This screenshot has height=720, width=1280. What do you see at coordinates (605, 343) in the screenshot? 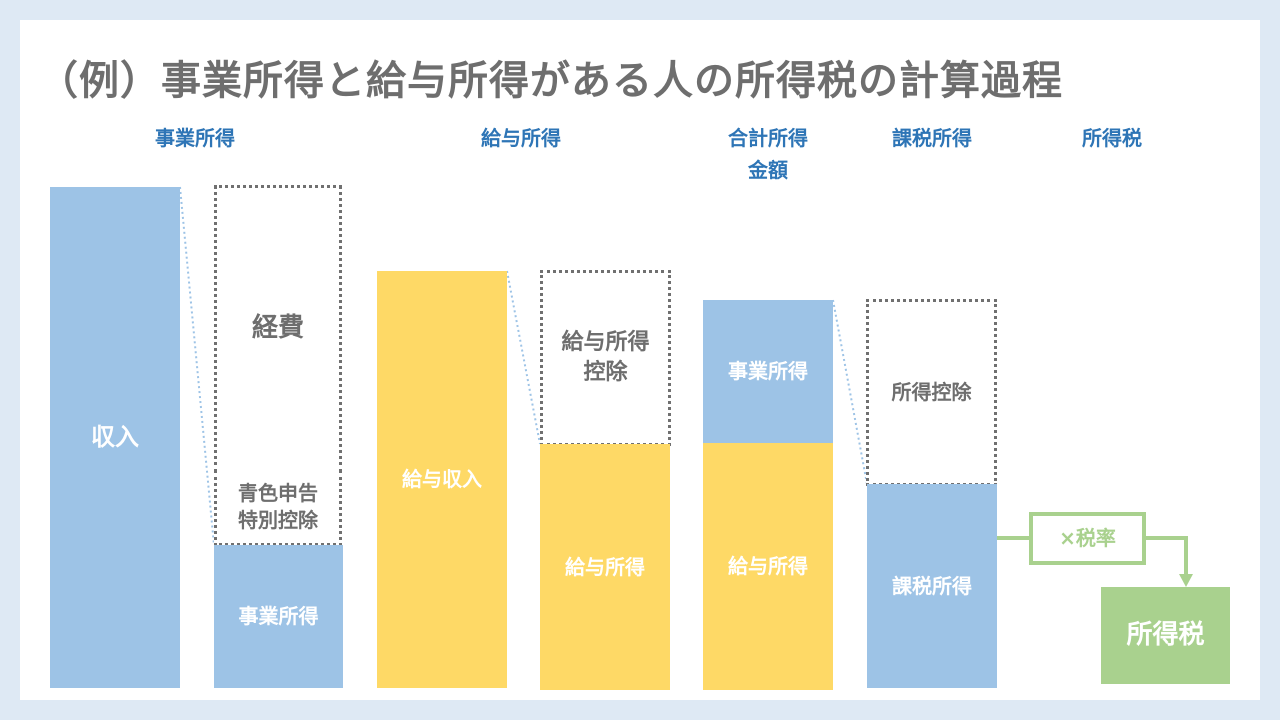
I see `salary-deduction-line1: 給与所得` at bounding box center [605, 343].